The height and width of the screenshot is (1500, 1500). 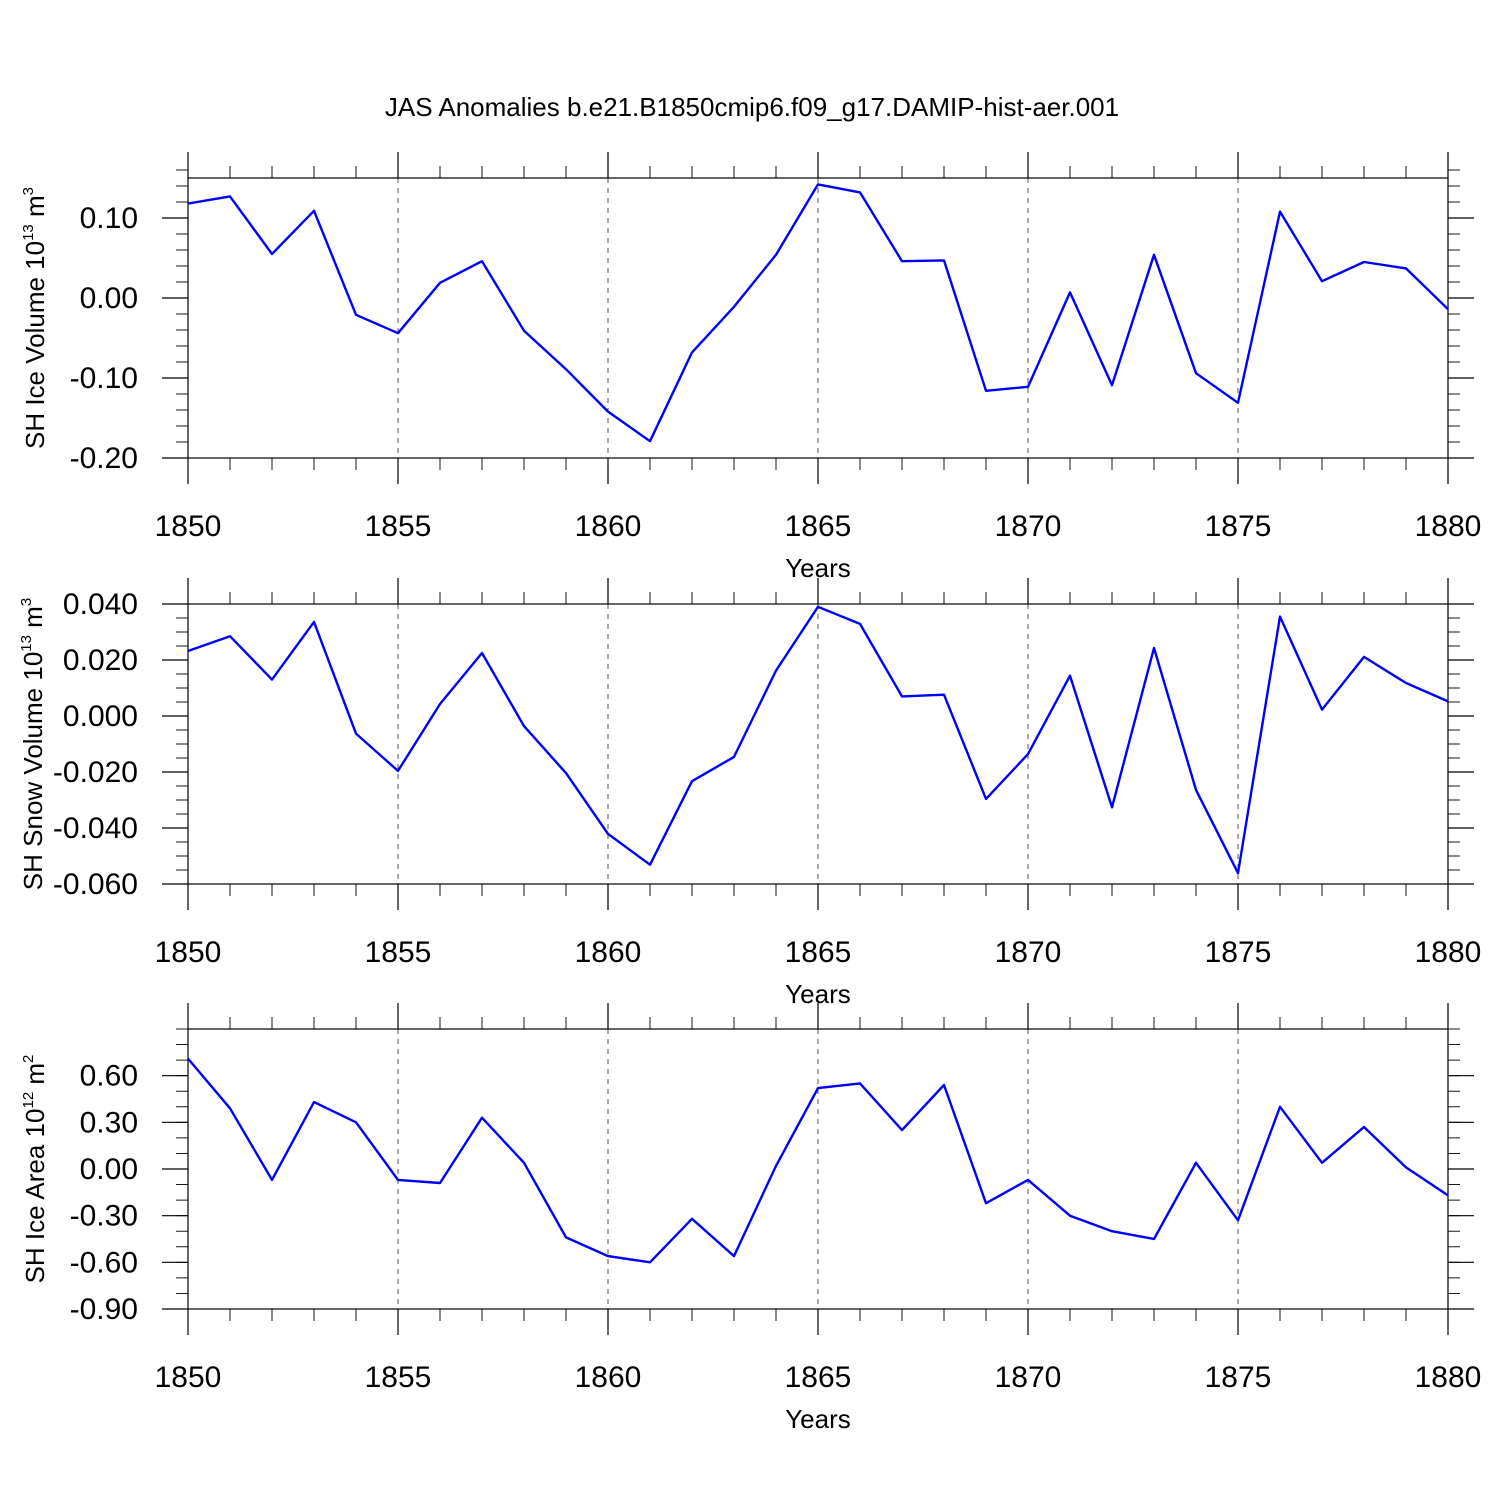 I want to click on y-tick-label: 0.60, so click(x=109, y=1076).